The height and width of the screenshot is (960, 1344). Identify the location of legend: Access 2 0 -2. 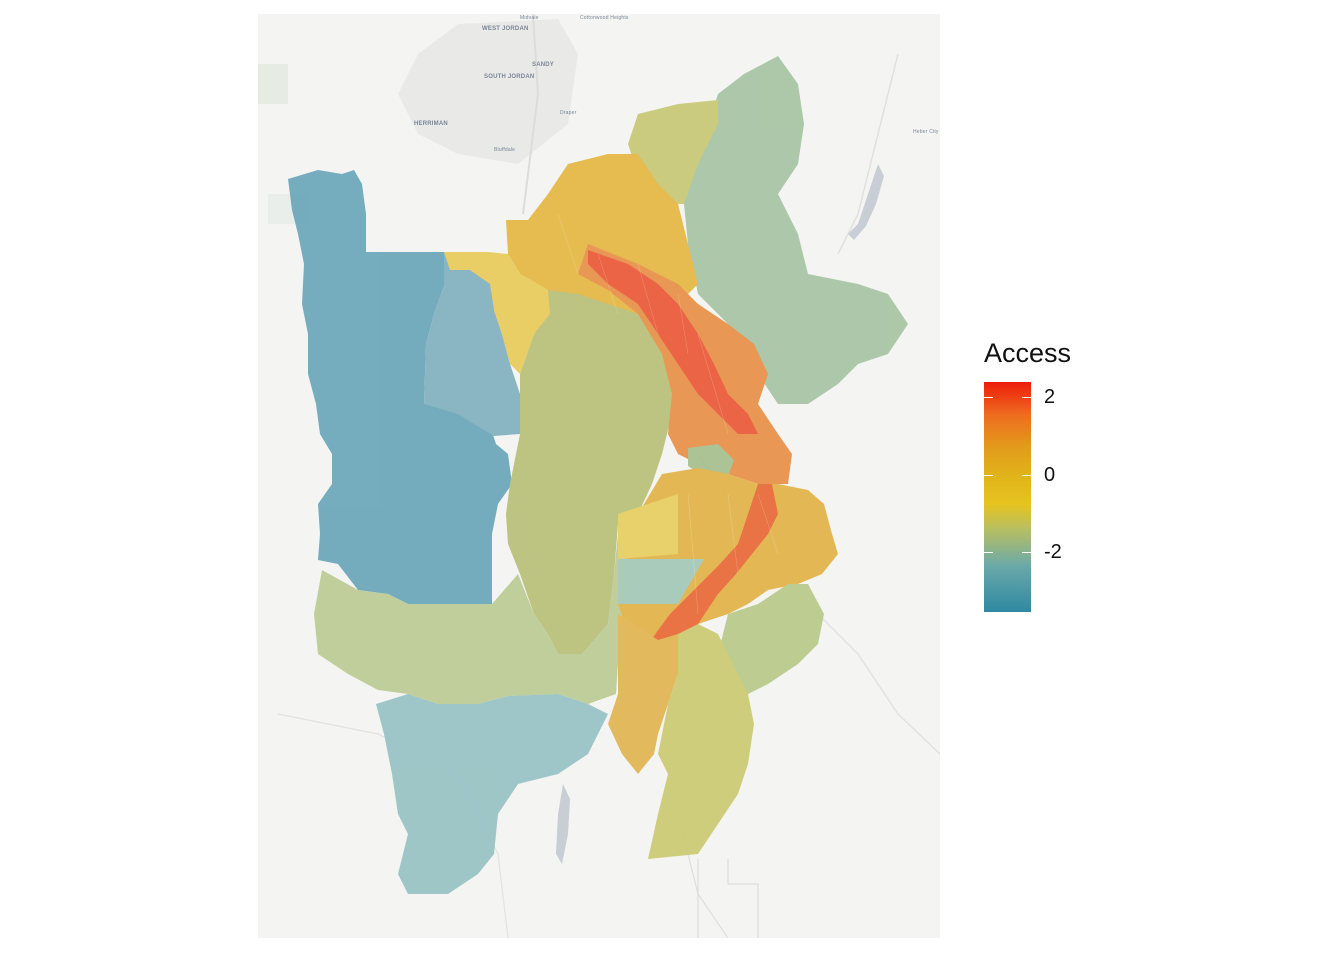
(1054, 483).